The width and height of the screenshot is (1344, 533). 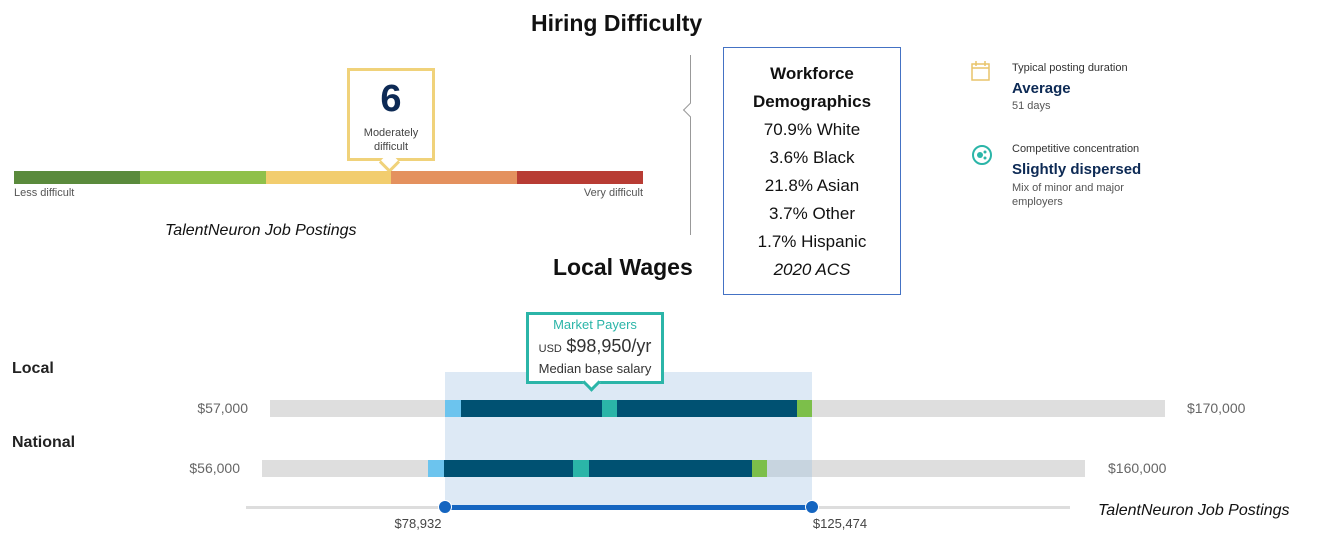 What do you see at coordinates (812, 213) in the screenshot?
I see `demographics-row: 3.7% Other` at bounding box center [812, 213].